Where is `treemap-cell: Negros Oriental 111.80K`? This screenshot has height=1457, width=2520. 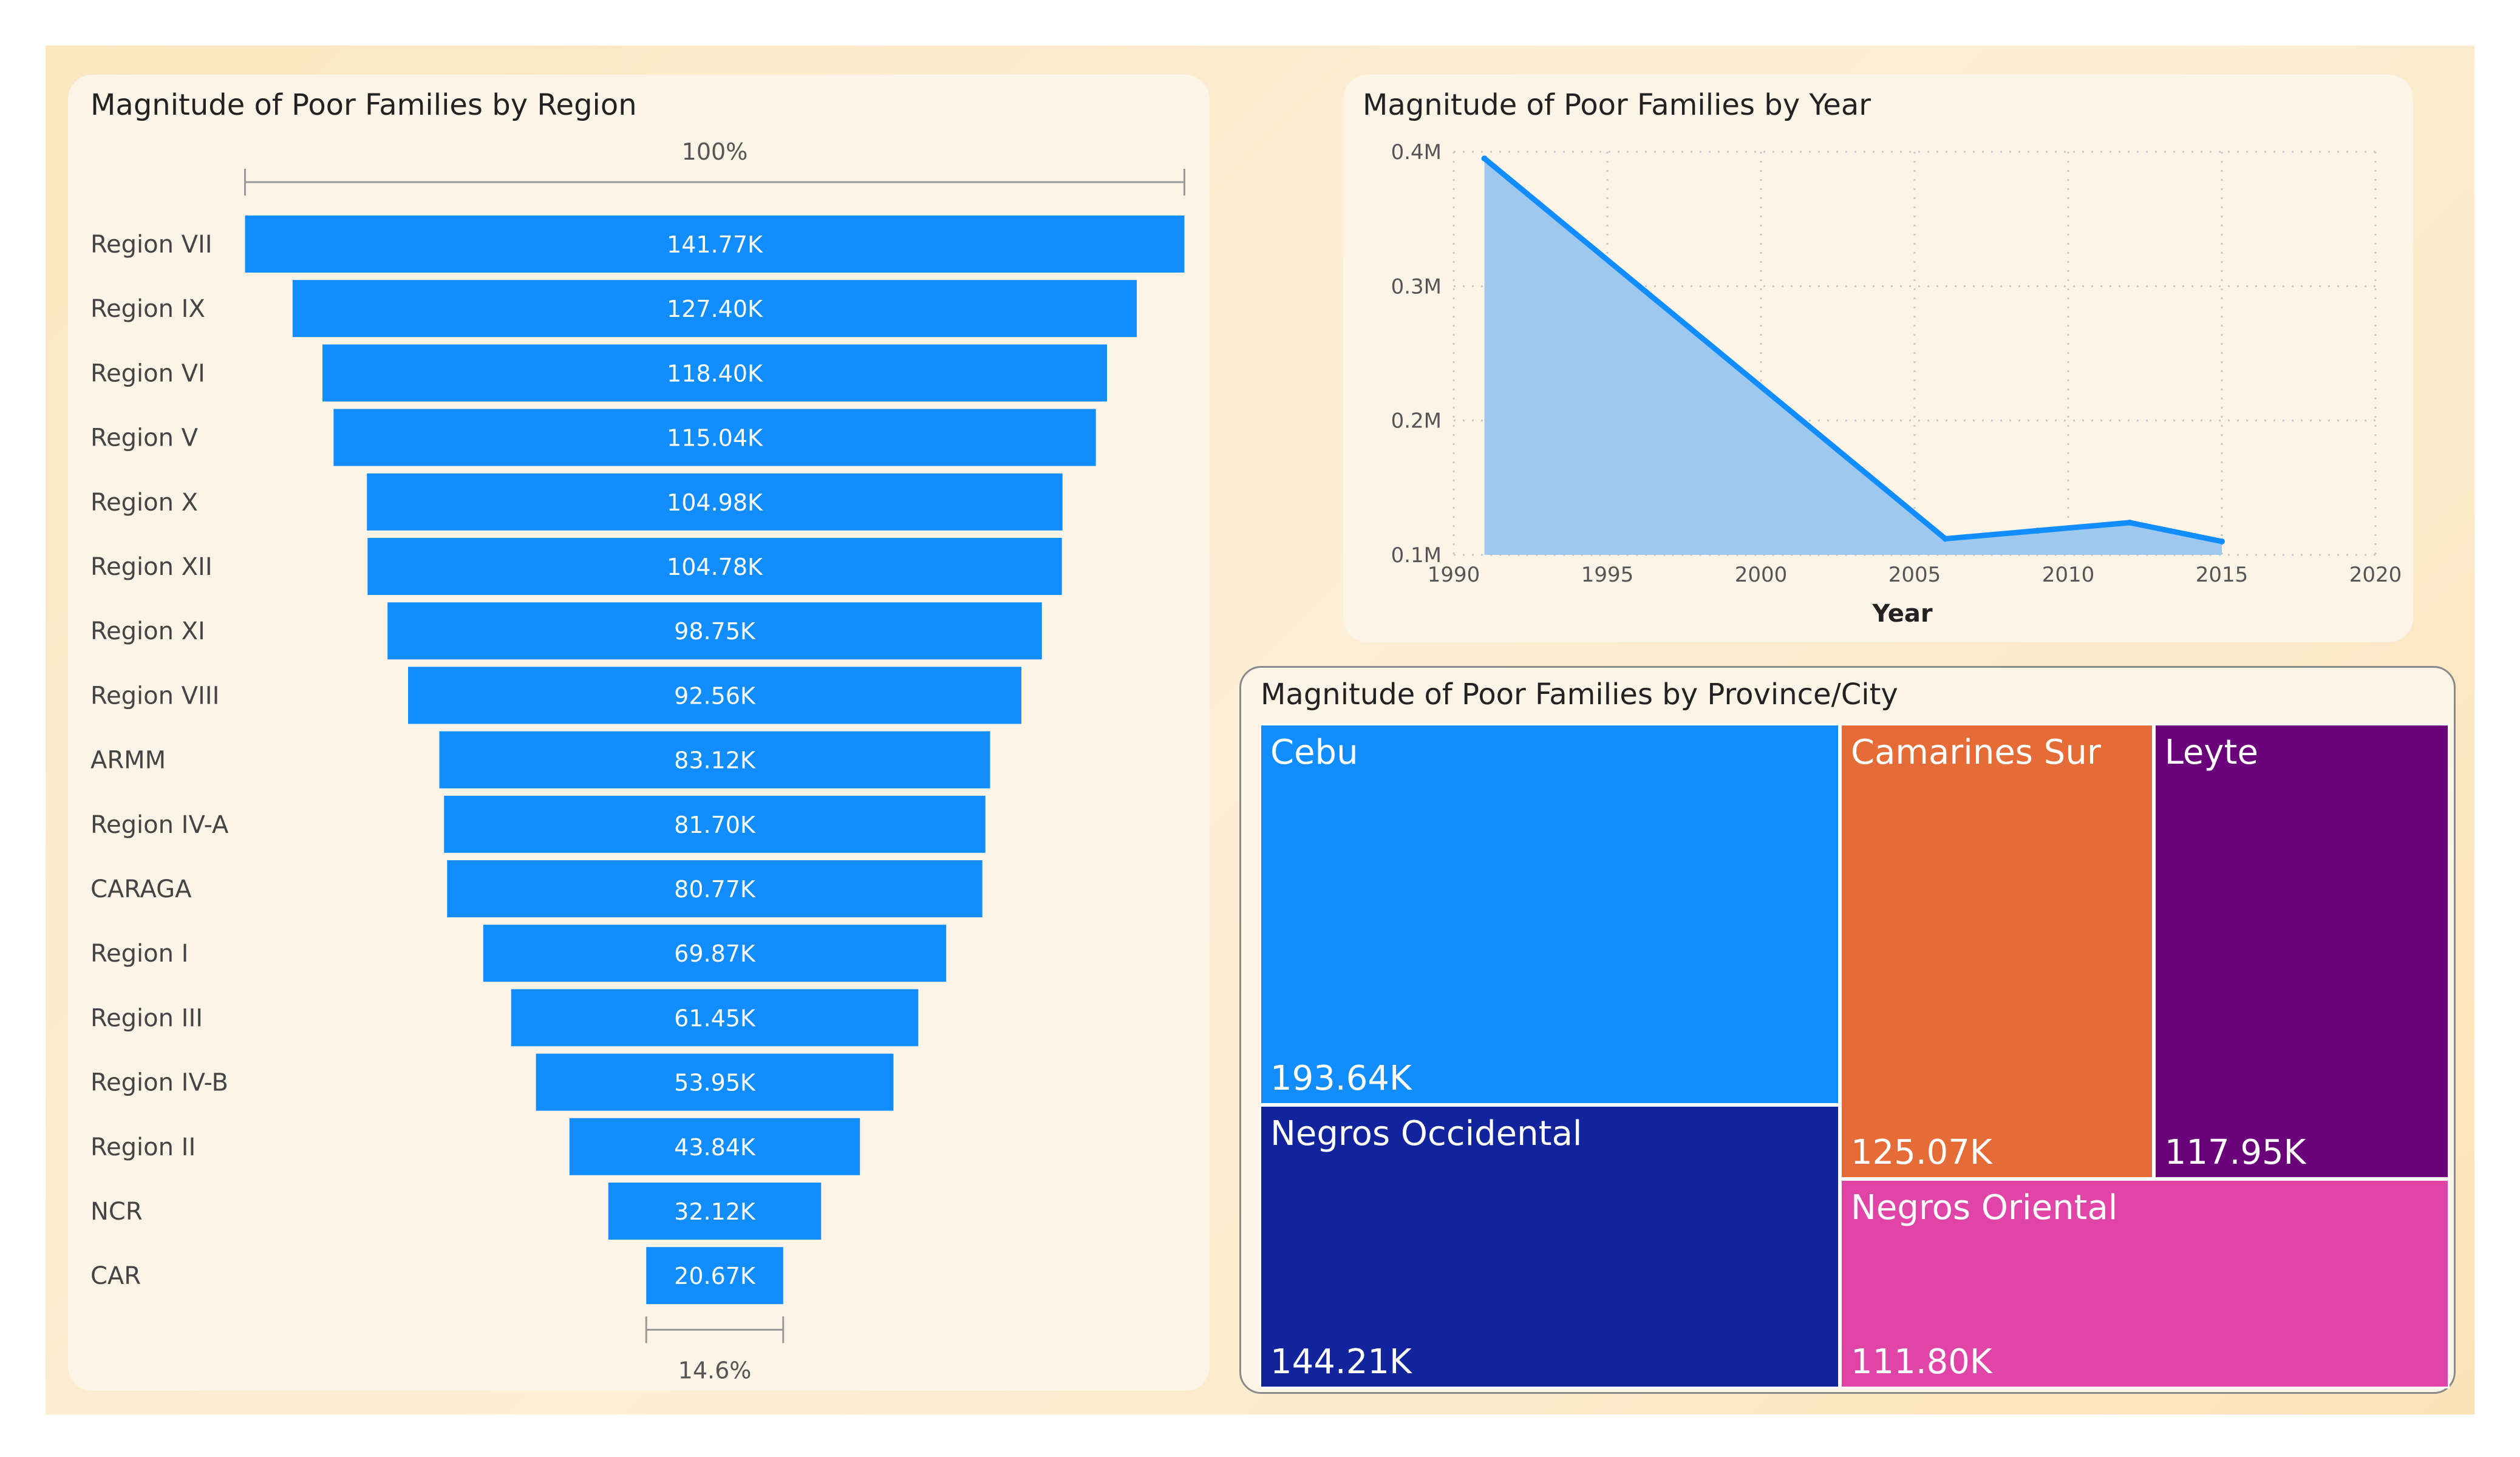
treemap-cell: Negros Oriental 111.80K is located at coordinates (2144, 1283).